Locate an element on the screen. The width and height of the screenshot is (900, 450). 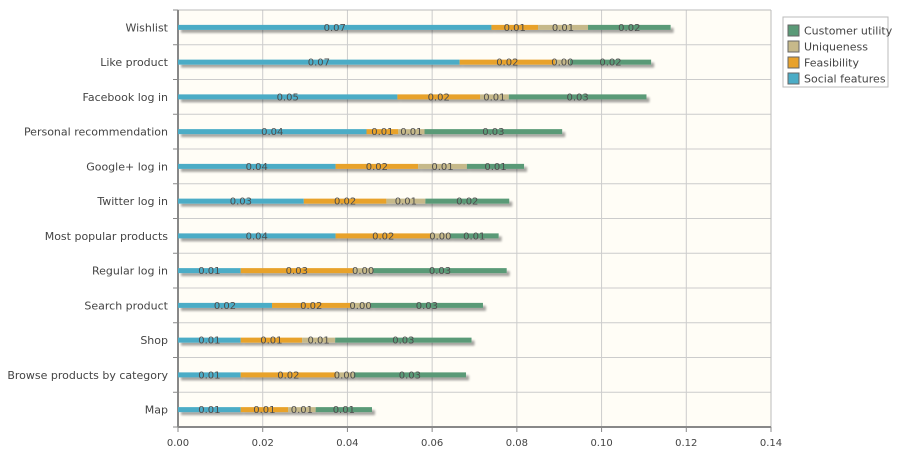
category-label: Shop is located at coordinates (154, 340).